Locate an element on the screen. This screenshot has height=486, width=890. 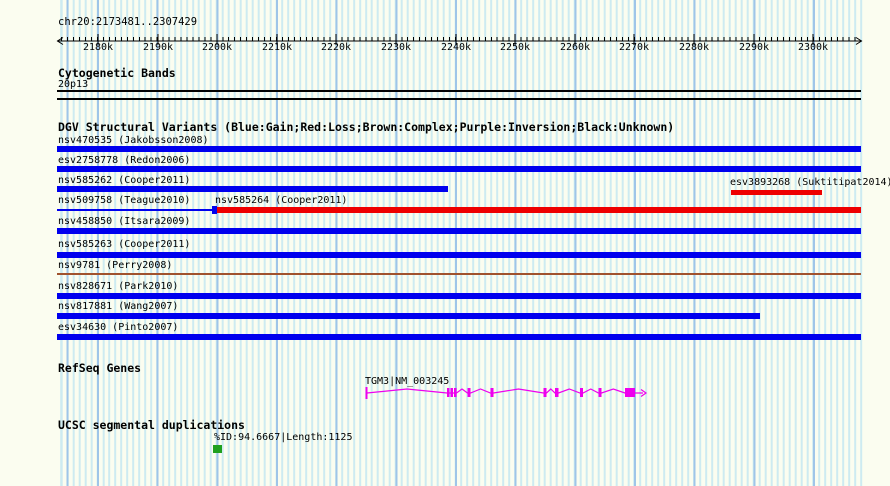
cytoband-box is located at coordinates (459, 95).